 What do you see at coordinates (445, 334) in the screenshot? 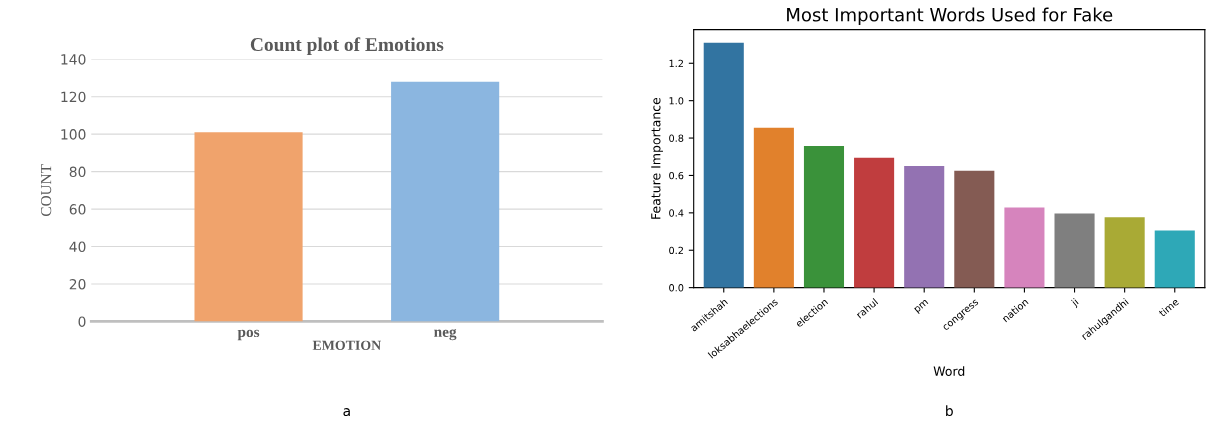
I see `x-tick-label: neg` at bounding box center [445, 334].